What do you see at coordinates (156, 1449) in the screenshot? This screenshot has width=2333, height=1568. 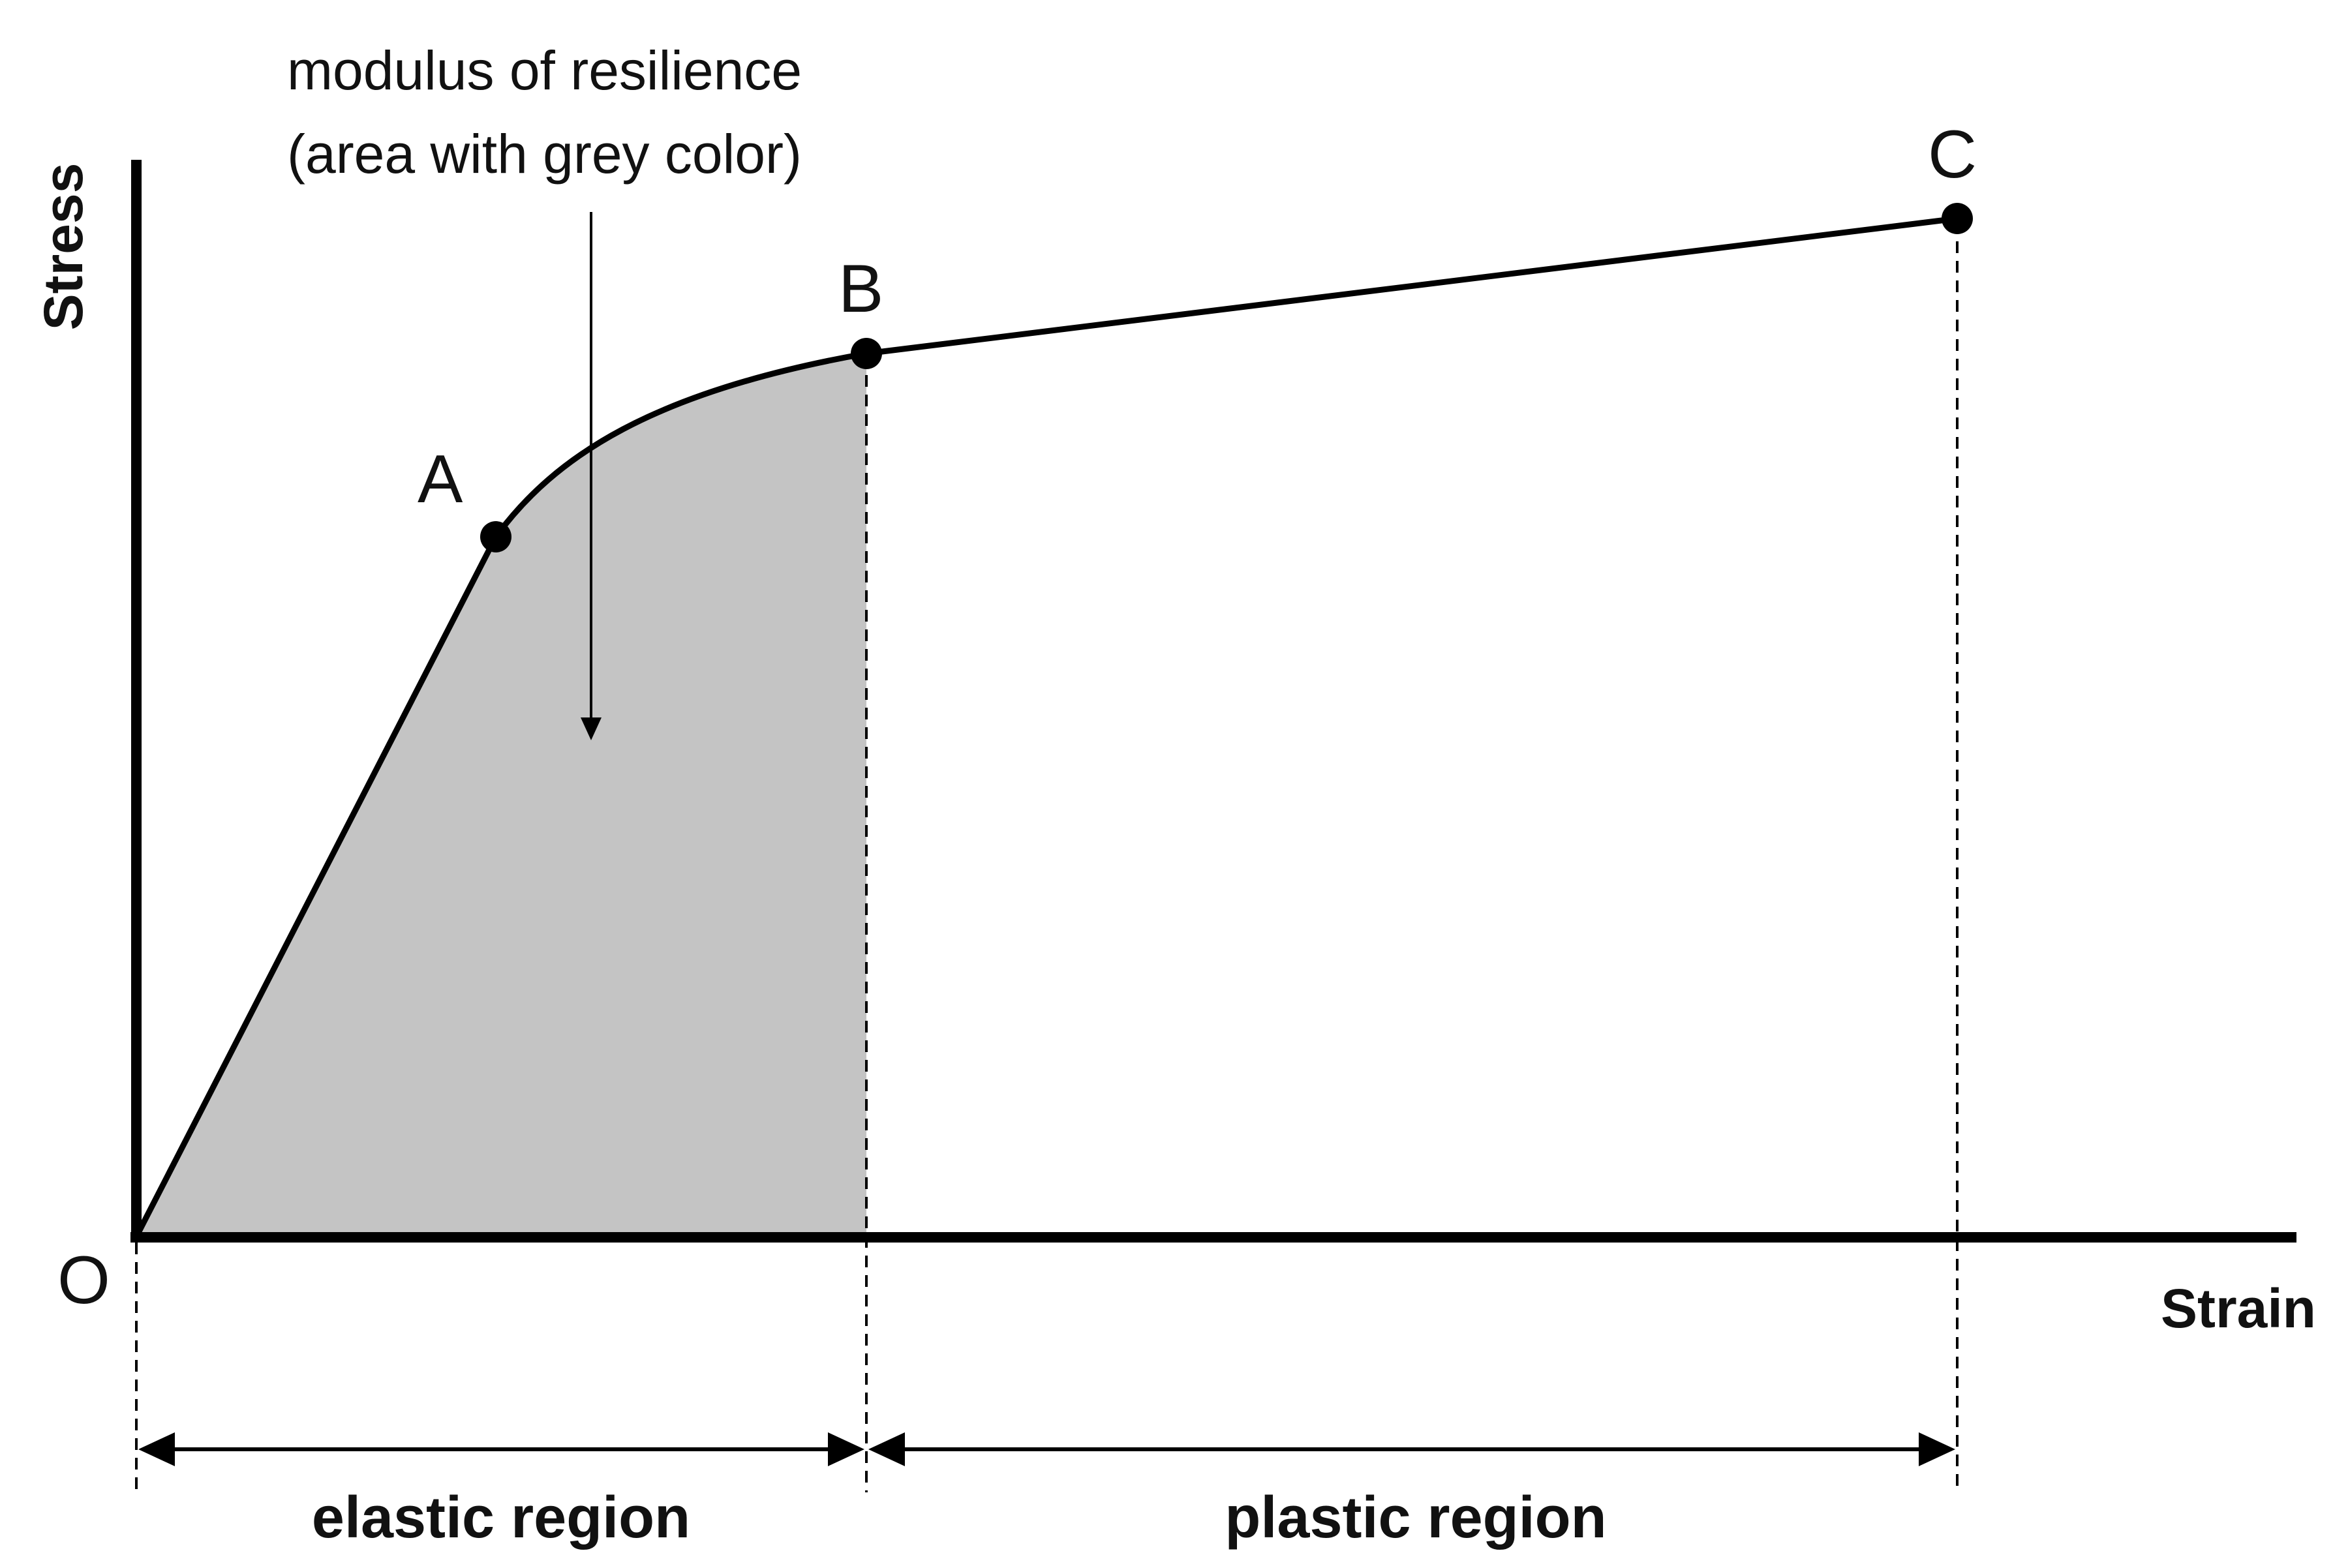 I see `elastic-region-arrowhead-left` at bounding box center [156, 1449].